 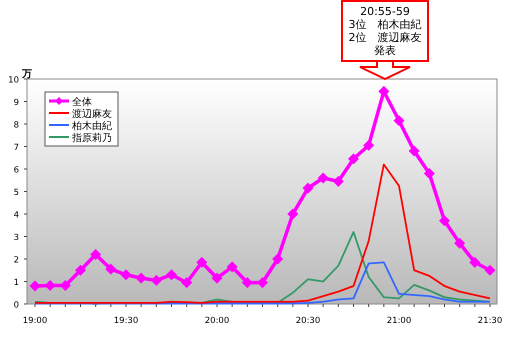 What do you see at coordinates (385, 24) in the screenshot?
I see `text: 3位 柏木由紀` at bounding box center [385, 24].